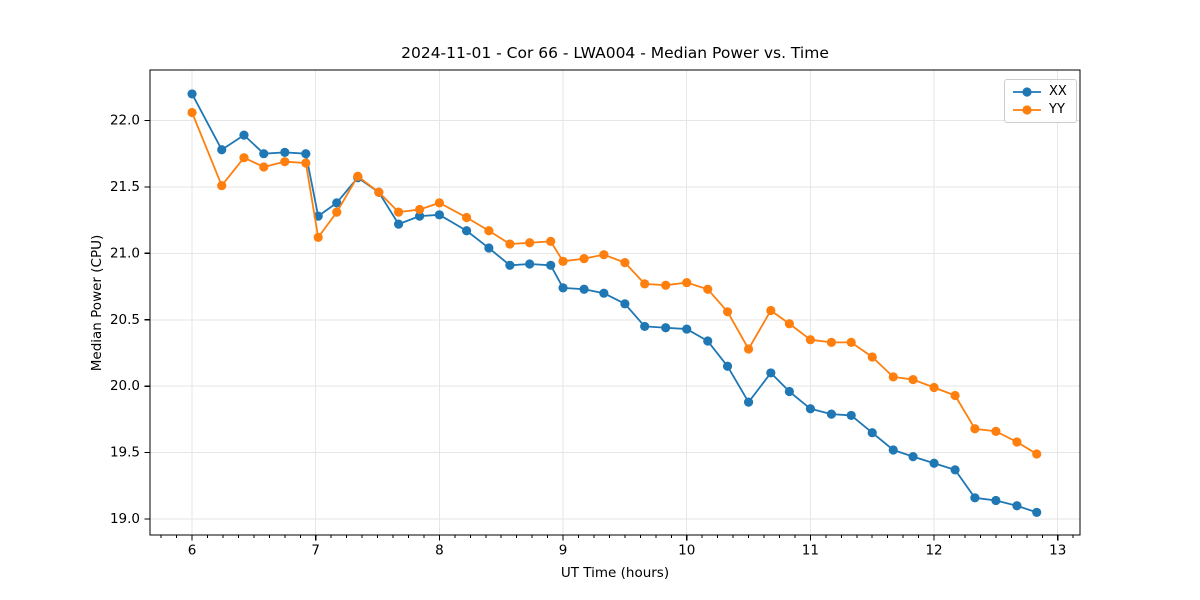 This screenshot has height=600, width=1200. What do you see at coordinates (125, 519) in the screenshot?
I see `y-tick-label: 19.0` at bounding box center [125, 519].